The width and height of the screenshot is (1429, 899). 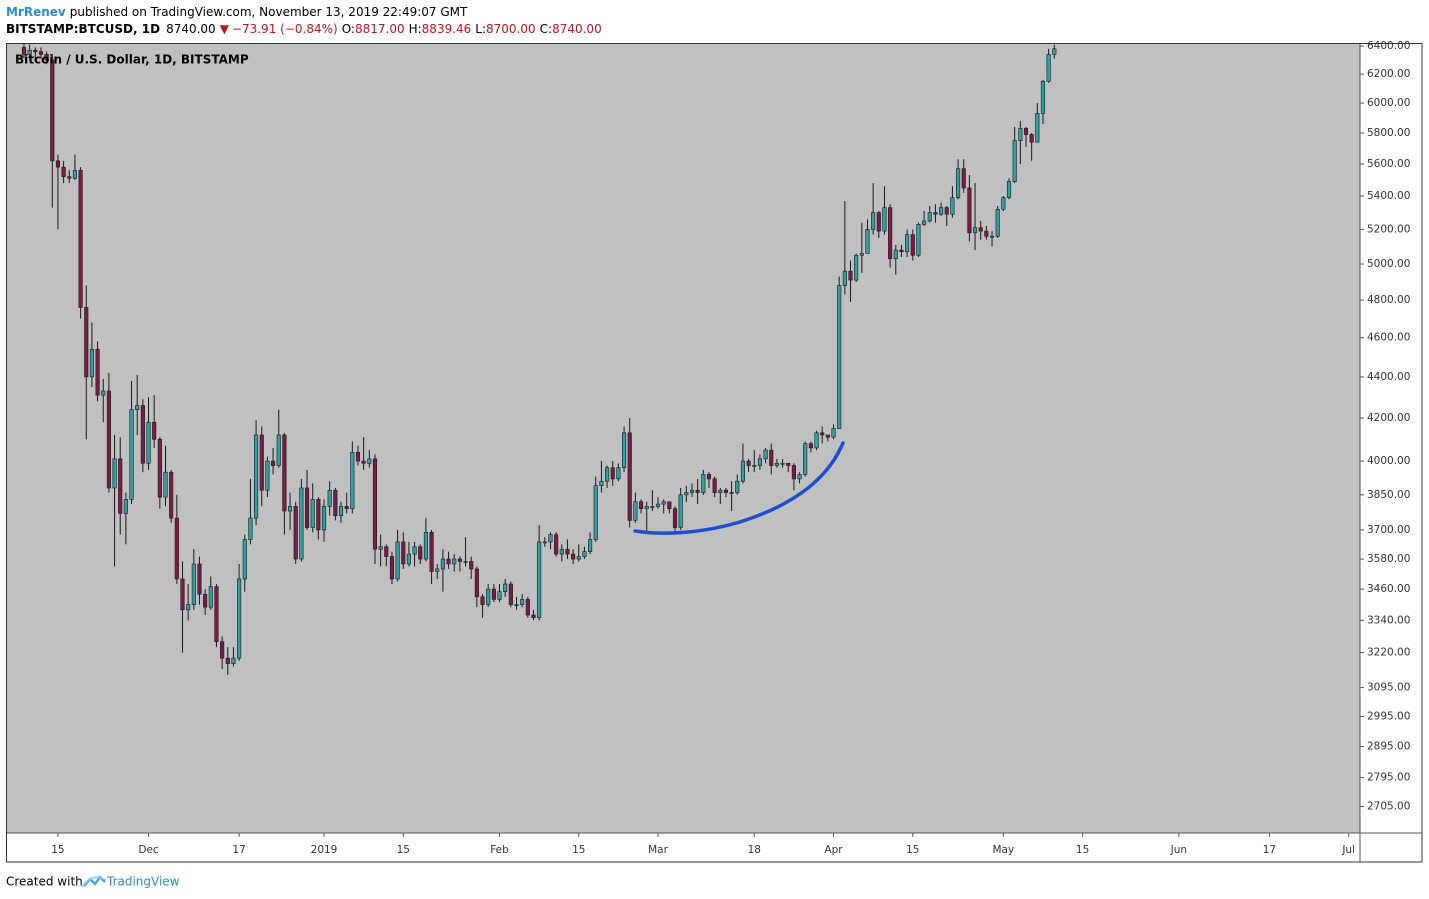 What do you see at coordinates (1388, 46) in the screenshot?
I see `y-tick-label: 6400.00` at bounding box center [1388, 46].